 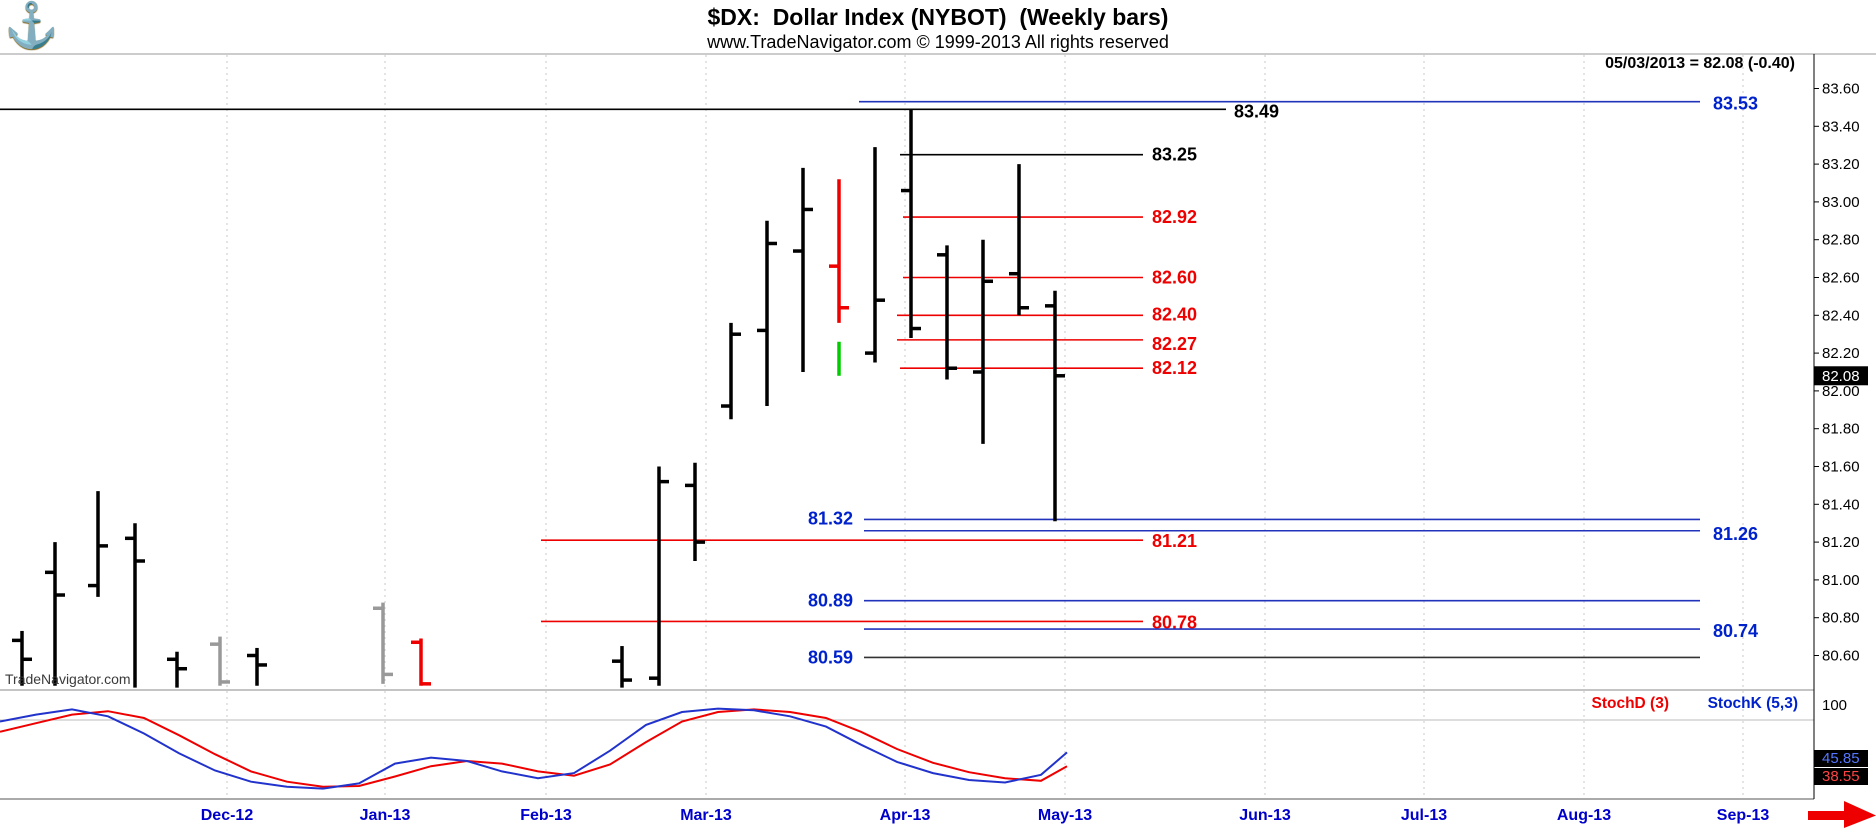 What do you see at coordinates (1743, 815) in the screenshot?
I see `month-label: Sep-13` at bounding box center [1743, 815].